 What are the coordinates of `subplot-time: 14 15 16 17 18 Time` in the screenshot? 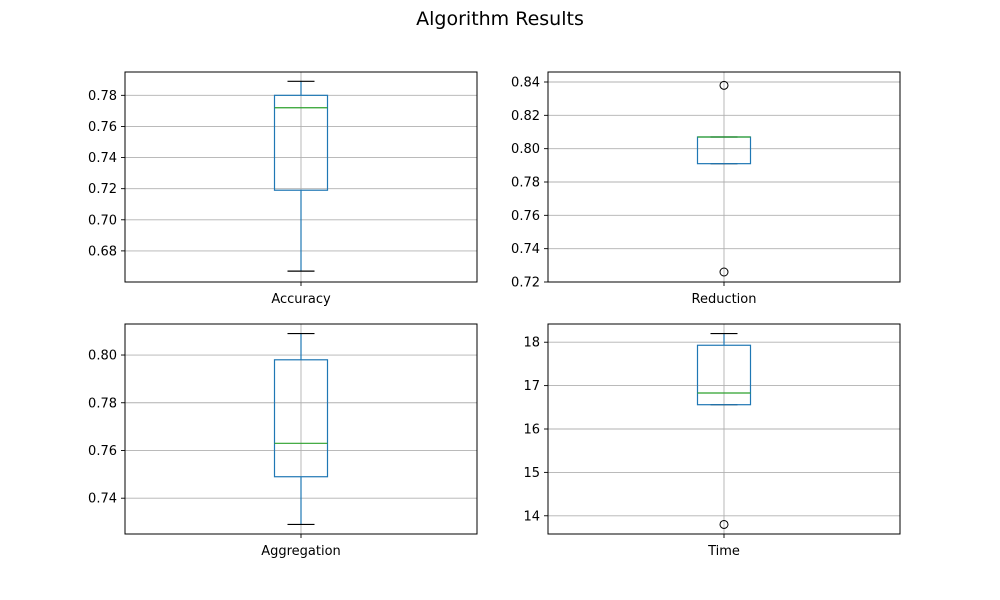 It's located at (712, 441).